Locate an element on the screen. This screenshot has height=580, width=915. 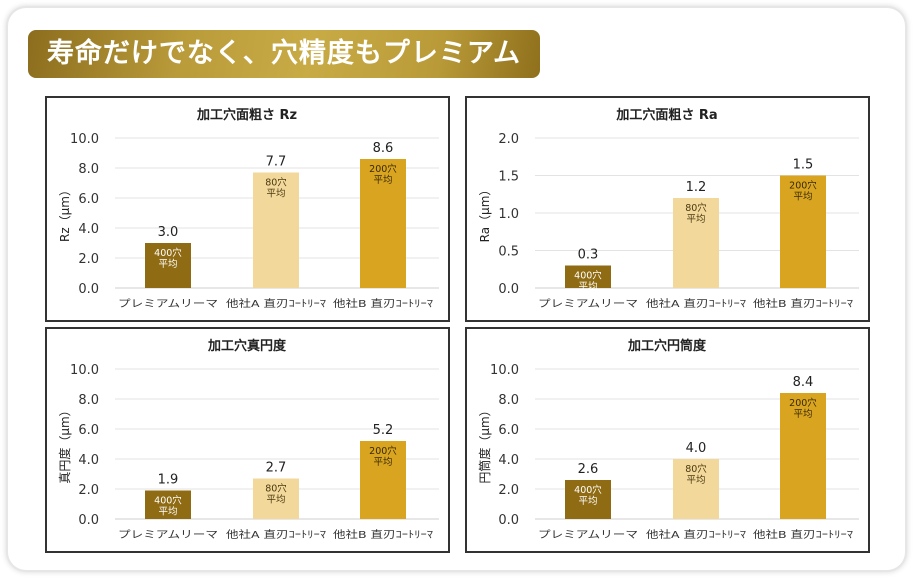
chart-title: 加工穴真円度 is located at coordinates (247, 346).